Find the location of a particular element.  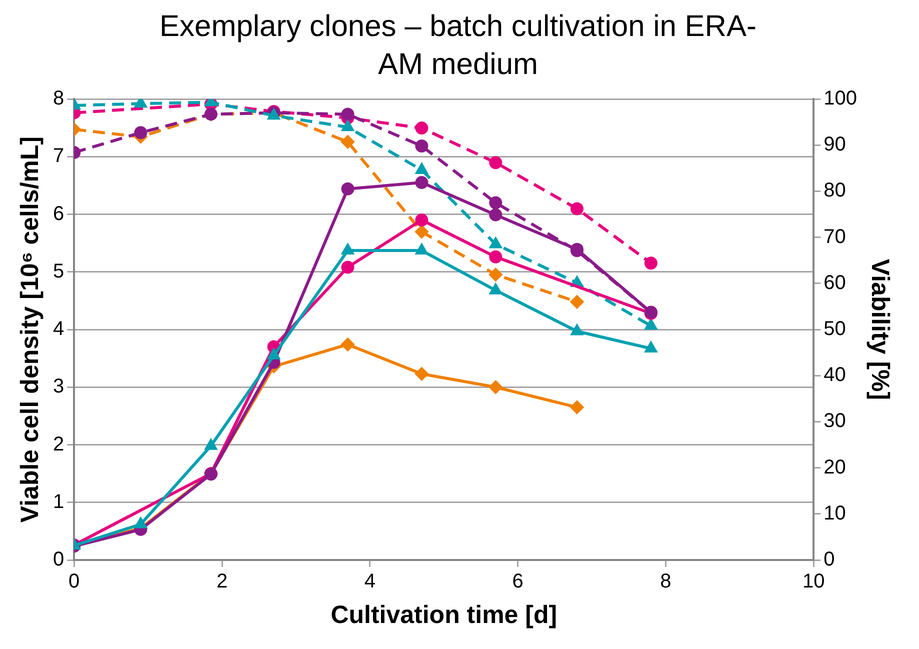

y2-tick-label: 90 is located at coordinates (835, 145).